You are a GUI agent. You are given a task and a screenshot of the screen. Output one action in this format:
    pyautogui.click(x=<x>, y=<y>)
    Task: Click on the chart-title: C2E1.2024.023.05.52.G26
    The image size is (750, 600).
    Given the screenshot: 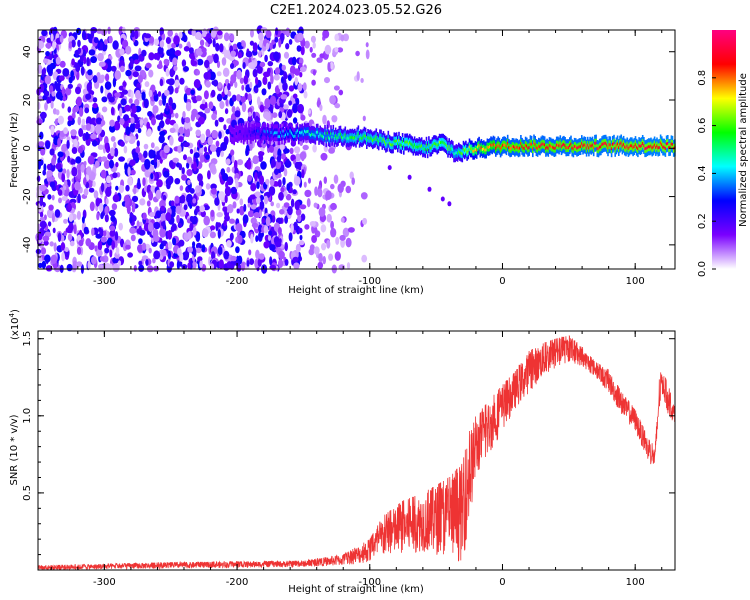 What is the action you would take?
    pyautogui.click(x=356, y=10)
    